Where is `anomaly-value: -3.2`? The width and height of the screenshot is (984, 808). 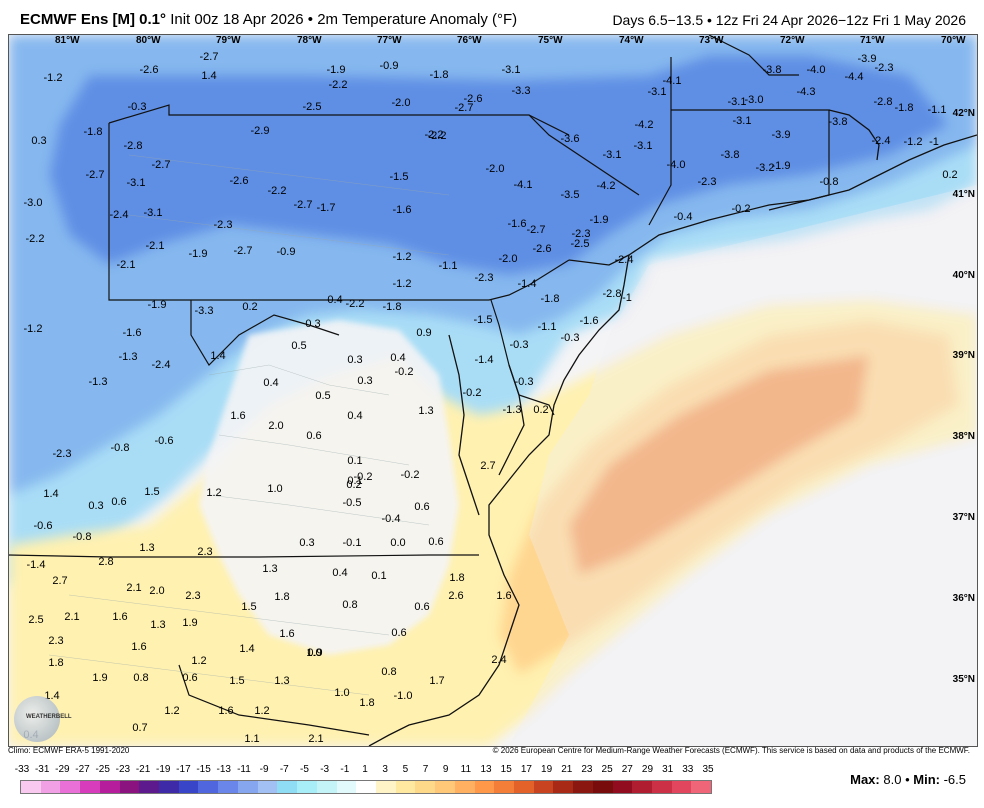
anomaly-value: -3.2 is located at coordinates (765, 168).